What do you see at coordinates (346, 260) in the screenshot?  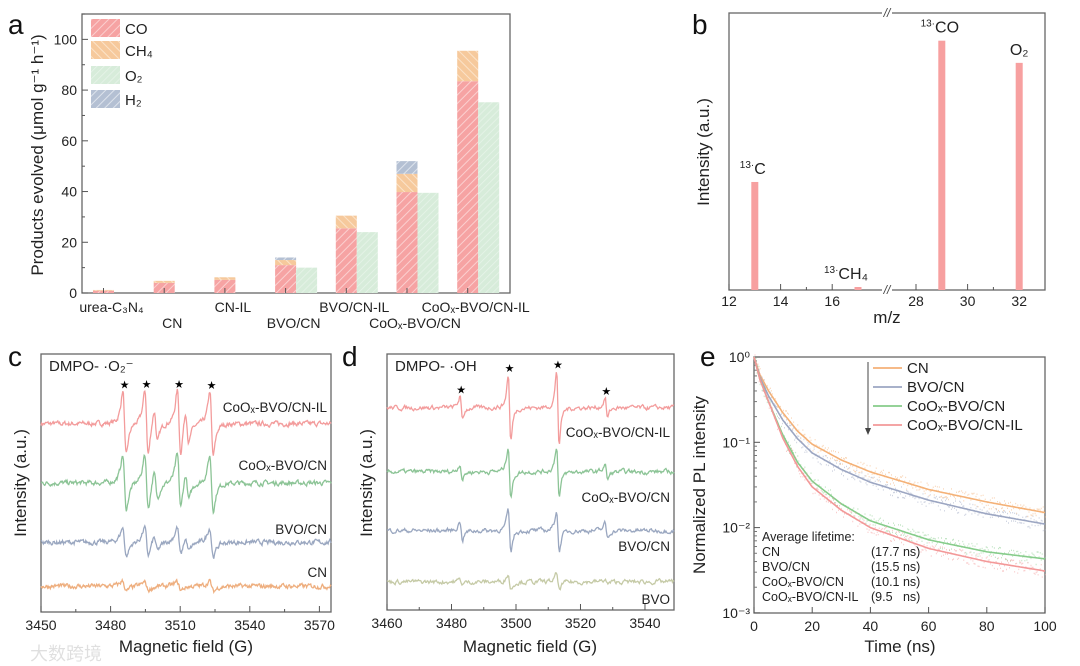 I see `bar-co-bvo-cn-il` at bounding box center [346, 260].